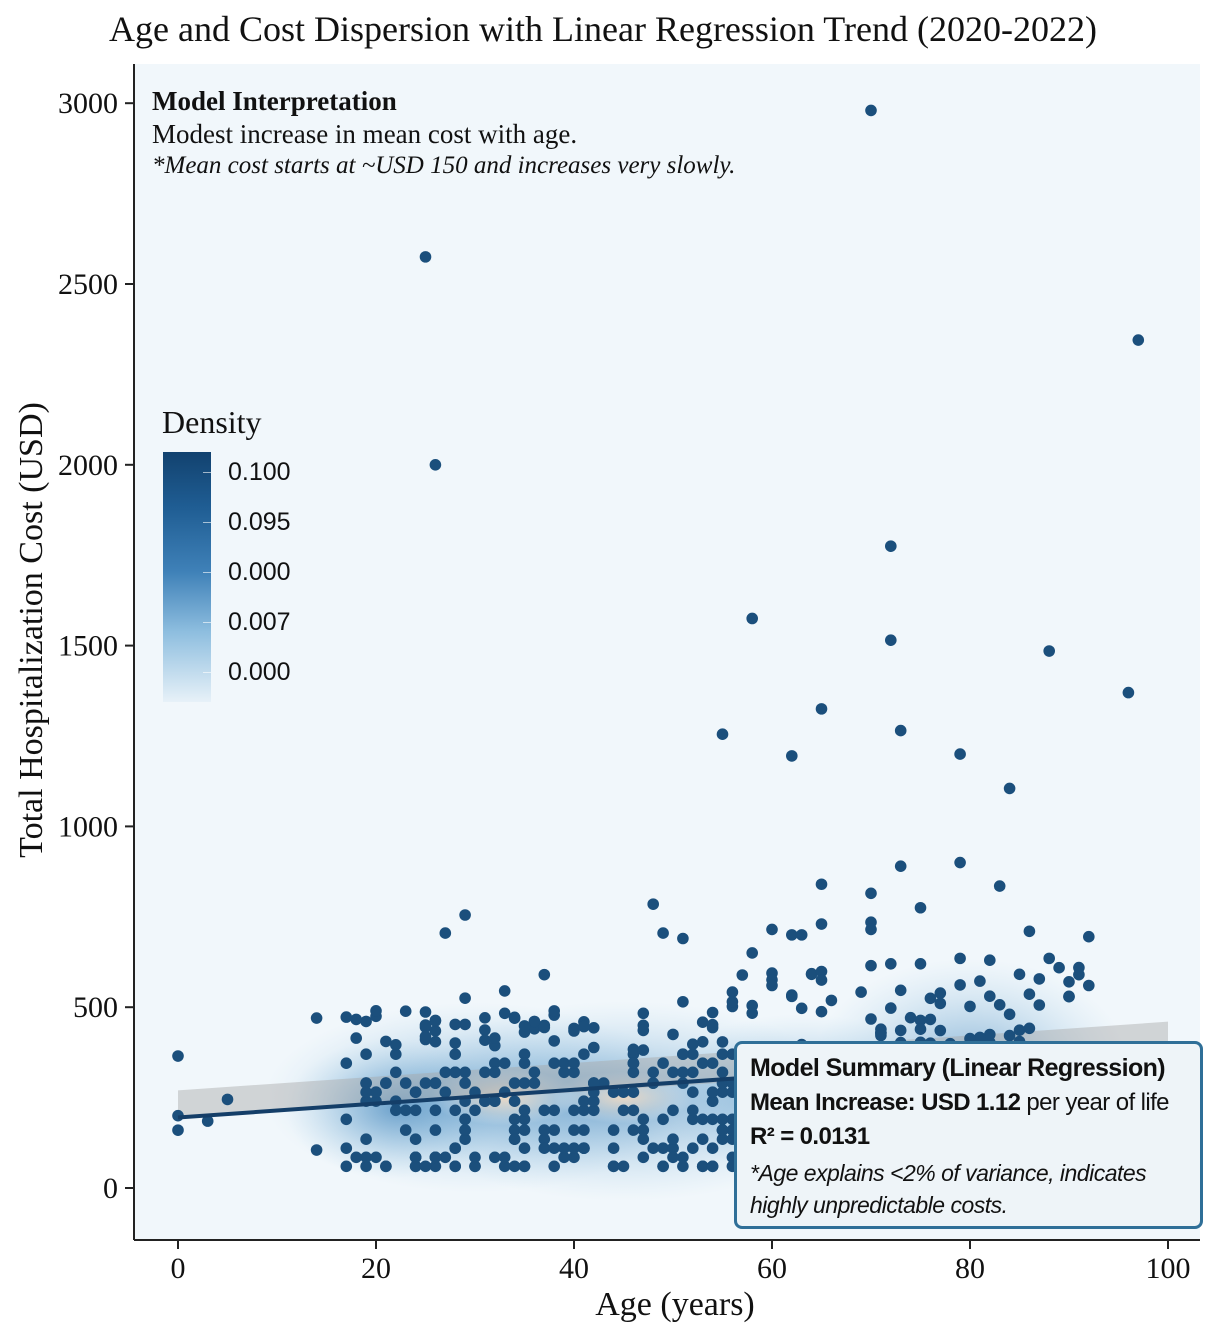 The height and width of the screenshot is (1325, 1206). Describe the element at coordinates (226, 553) in the screenshot. I see `density-legend: Density 0.100 0.095 0.000 0.007 0.000` at that location.